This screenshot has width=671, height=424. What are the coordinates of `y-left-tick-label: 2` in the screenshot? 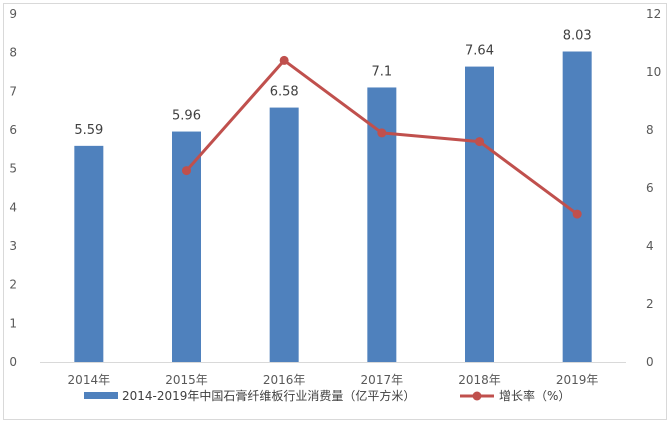 It's located at (13, 285).